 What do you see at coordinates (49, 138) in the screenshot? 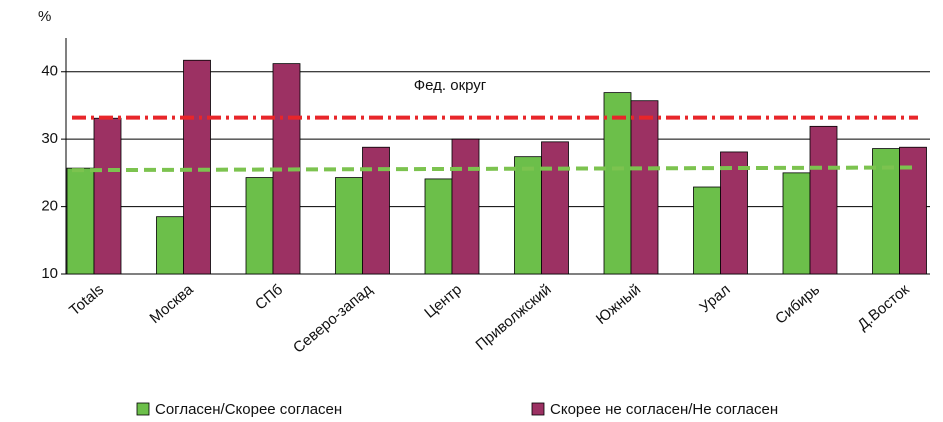
I see `y-tick-label: 30` at bounding box center [49, 138].